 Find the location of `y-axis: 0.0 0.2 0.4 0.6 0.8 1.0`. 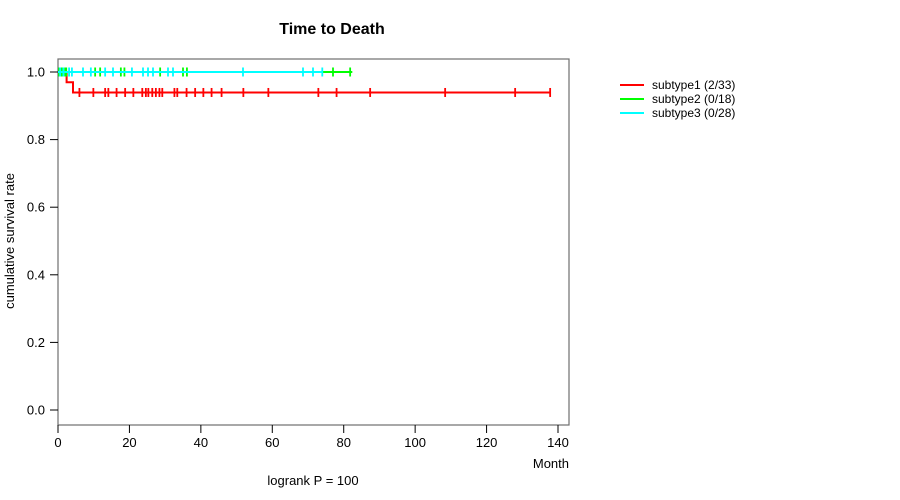

y-axis: 0.0 0.2 0.4 0.6 0.8 1.0 is located at coordinates (42, 241).